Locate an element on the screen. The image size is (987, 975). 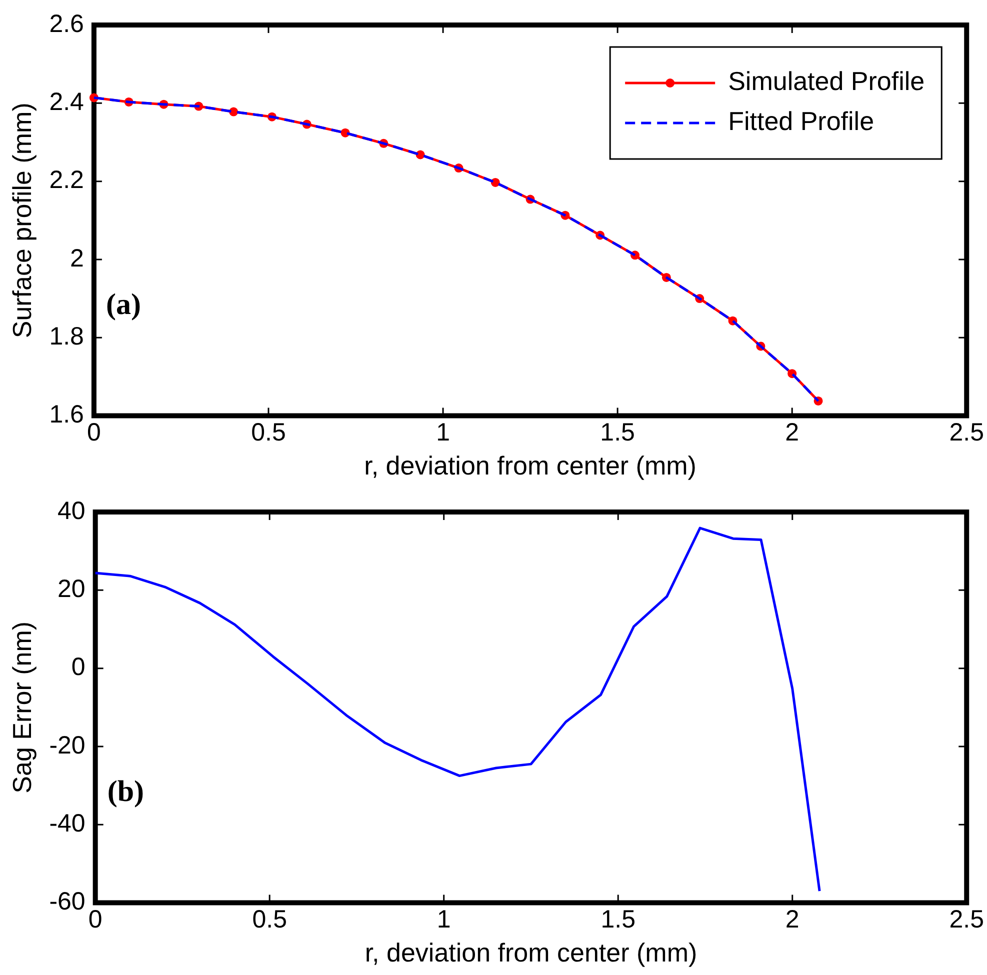
legend-label: Simulated Profile is located at coordinates (826, 81).